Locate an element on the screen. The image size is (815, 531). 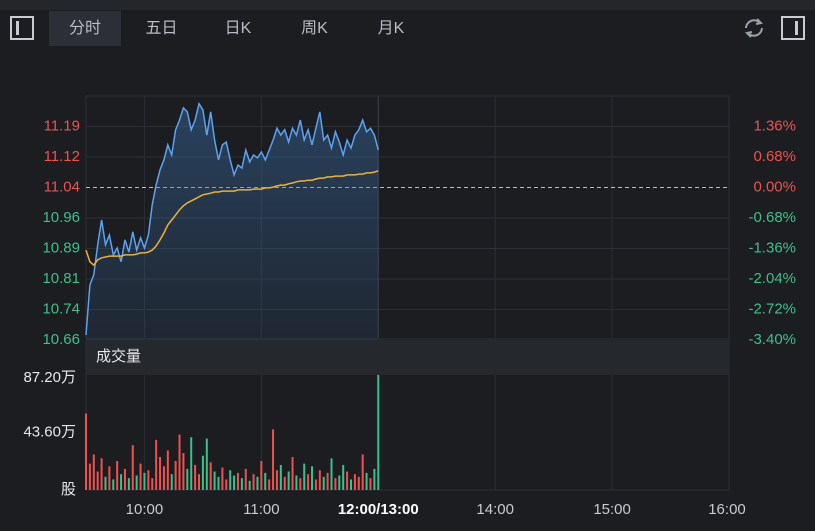
refresh-icon is located at coordinates (754, 28).